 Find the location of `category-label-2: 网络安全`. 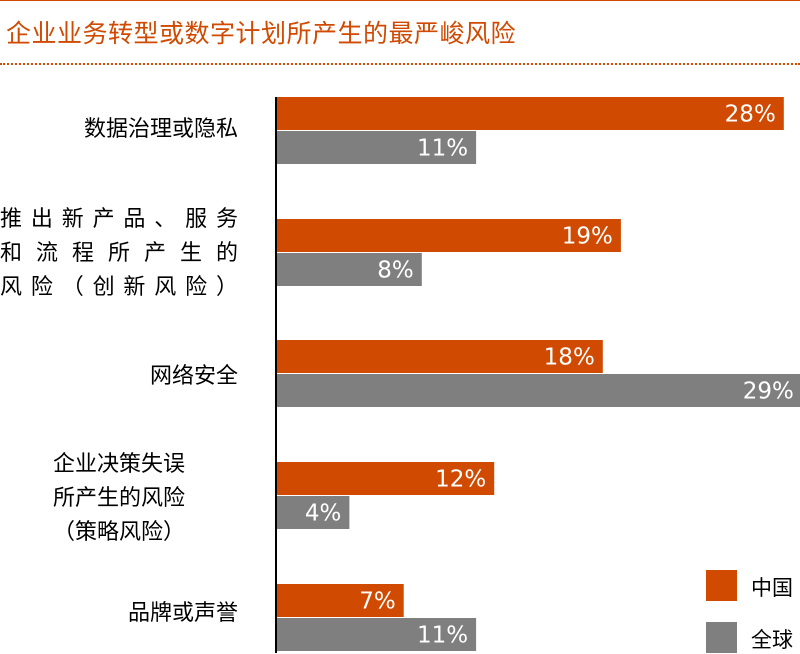

category-label-2: 网络安全 is located at coordinates (119, 377).